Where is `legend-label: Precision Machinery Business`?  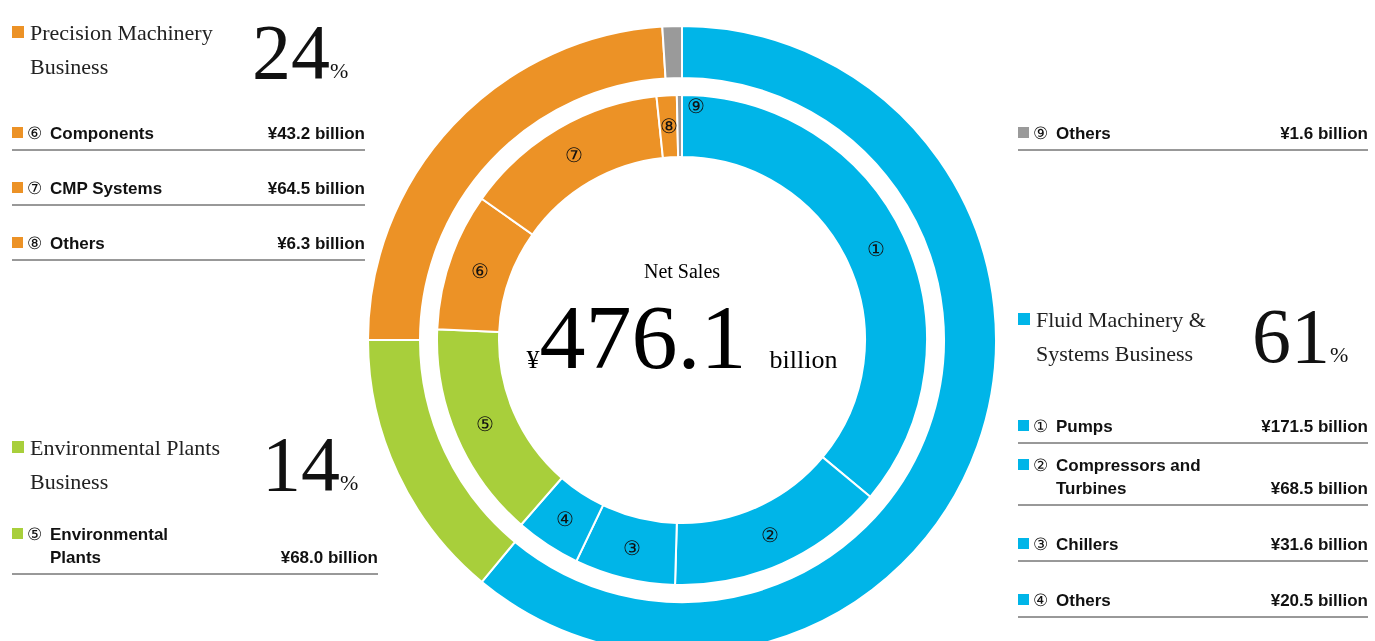 legend-label: Precision Machinery Business is located at coordinates (121, 49).